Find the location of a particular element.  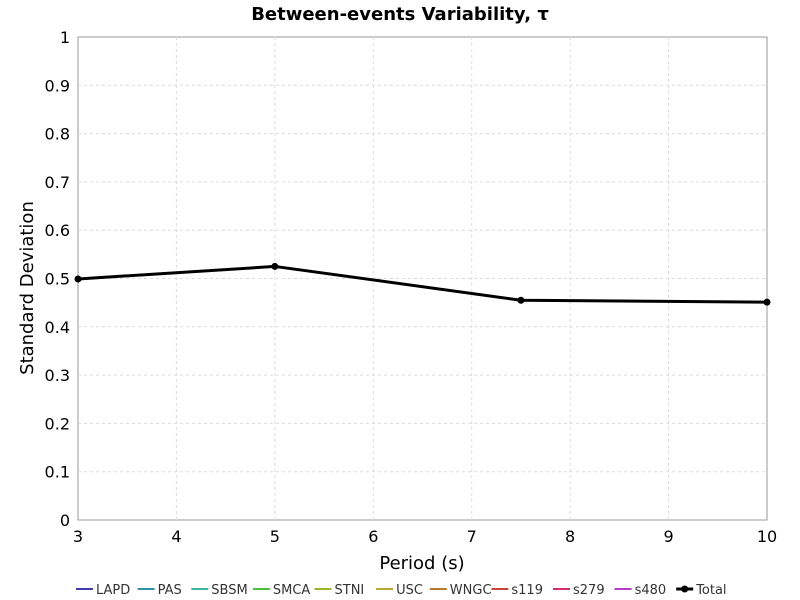

chart-title: Between-events Variability, τ is located at coordinates (400, 14).